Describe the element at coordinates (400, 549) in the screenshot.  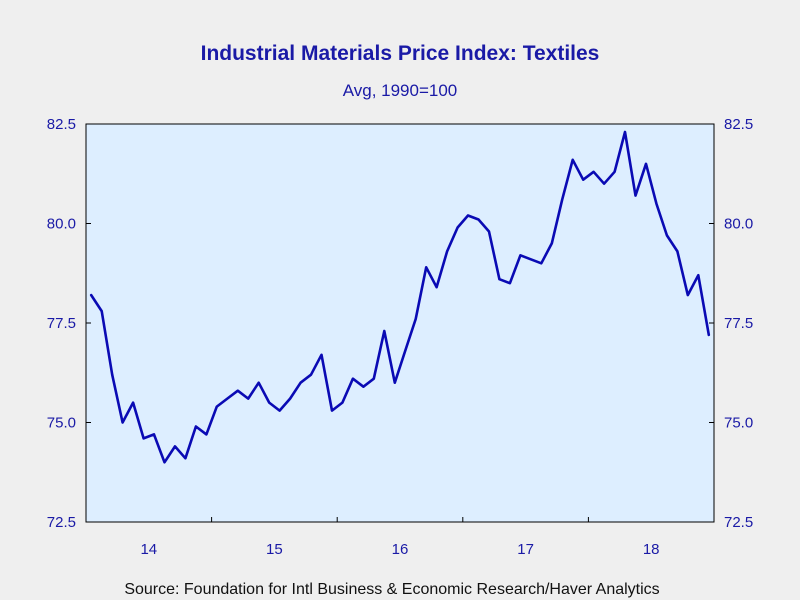
I see `x-tick-label: 16` at that location.